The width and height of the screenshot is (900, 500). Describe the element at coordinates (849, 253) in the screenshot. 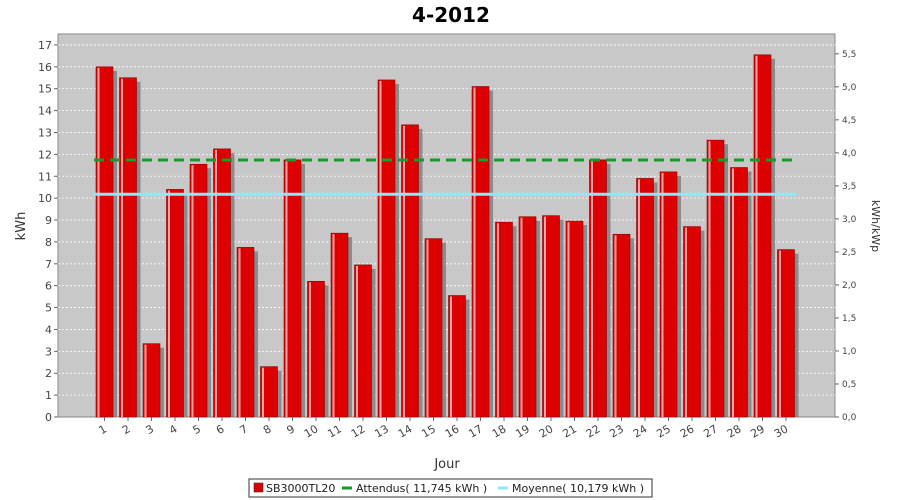

I see `y2-tick-label: 2,5` at that location.